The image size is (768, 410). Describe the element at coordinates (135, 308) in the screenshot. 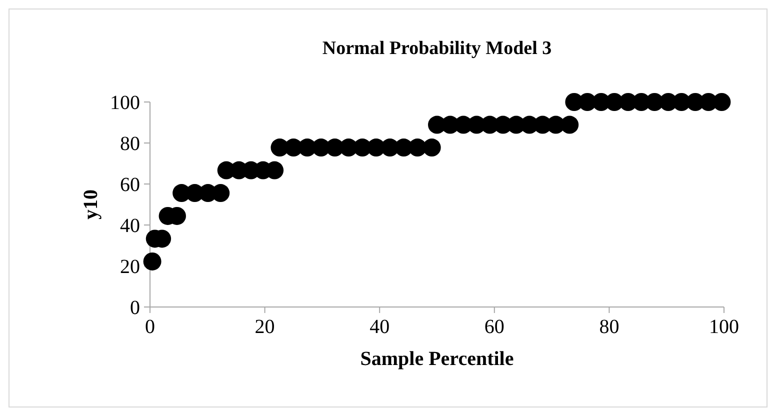

I see `y-tick-label: 0` at that location.